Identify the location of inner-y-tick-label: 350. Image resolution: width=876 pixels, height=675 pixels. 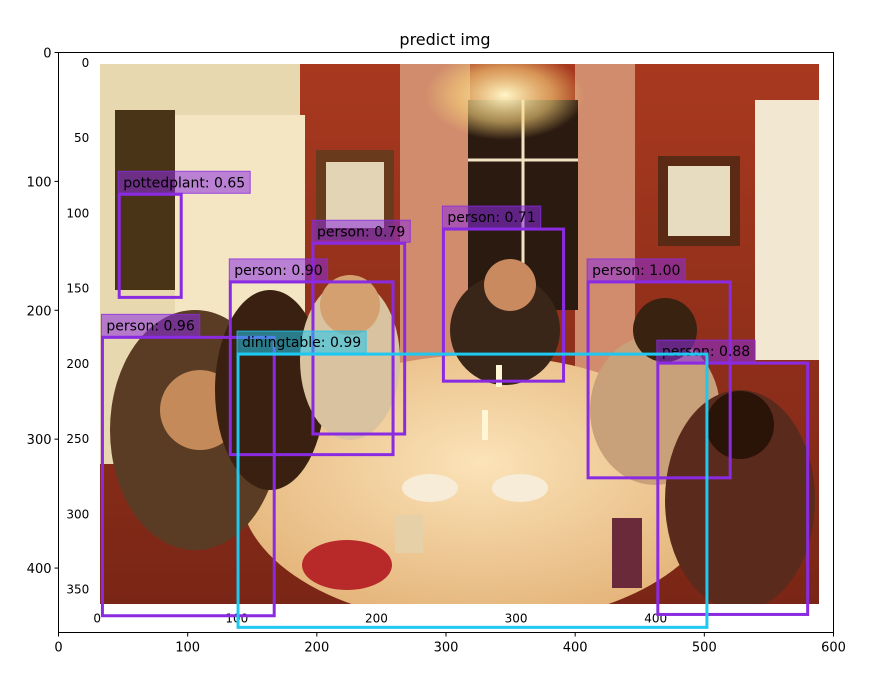
(77, 590).